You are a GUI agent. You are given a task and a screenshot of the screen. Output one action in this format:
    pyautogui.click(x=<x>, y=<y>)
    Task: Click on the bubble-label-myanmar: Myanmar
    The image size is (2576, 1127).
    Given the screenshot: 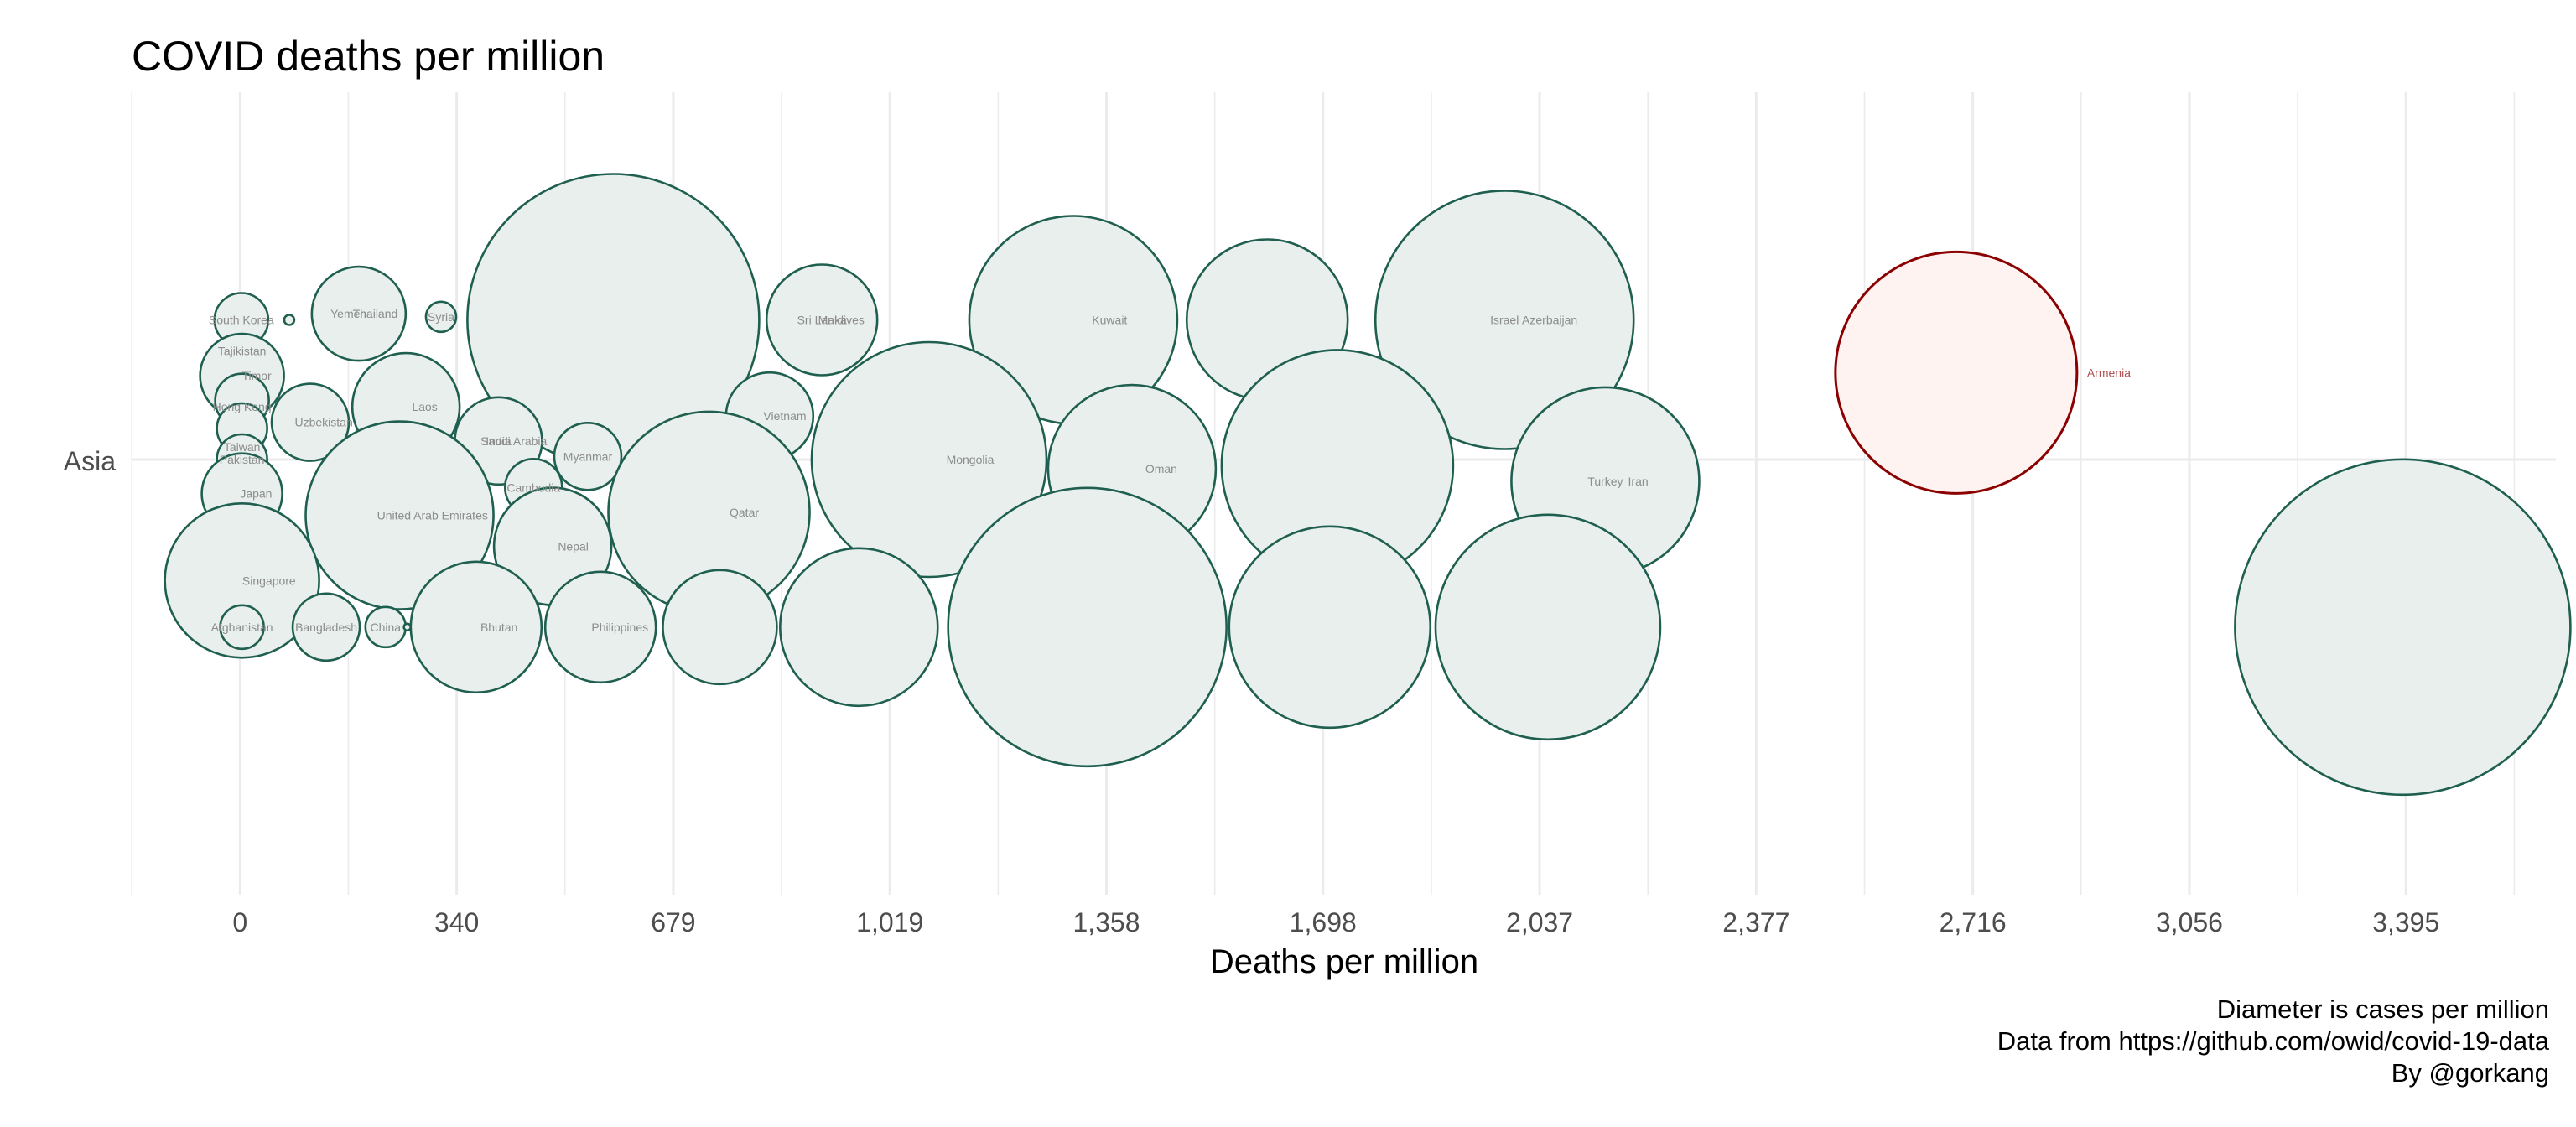 What is the action you would take?
    pyautogui.click(x=588, y=456)
    